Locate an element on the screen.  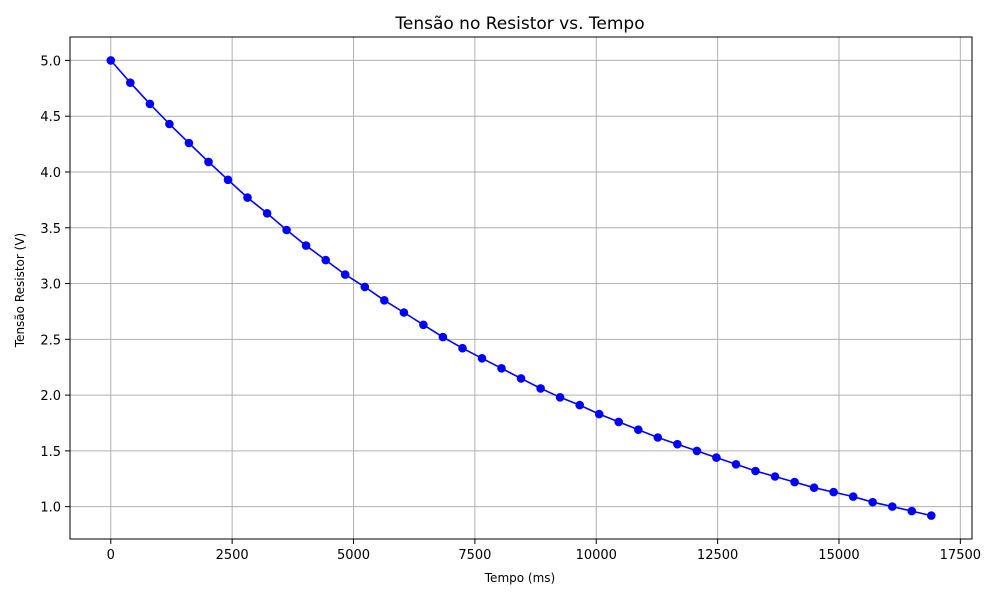
x-tick-label: 0 is located at coordinates (111, 555).